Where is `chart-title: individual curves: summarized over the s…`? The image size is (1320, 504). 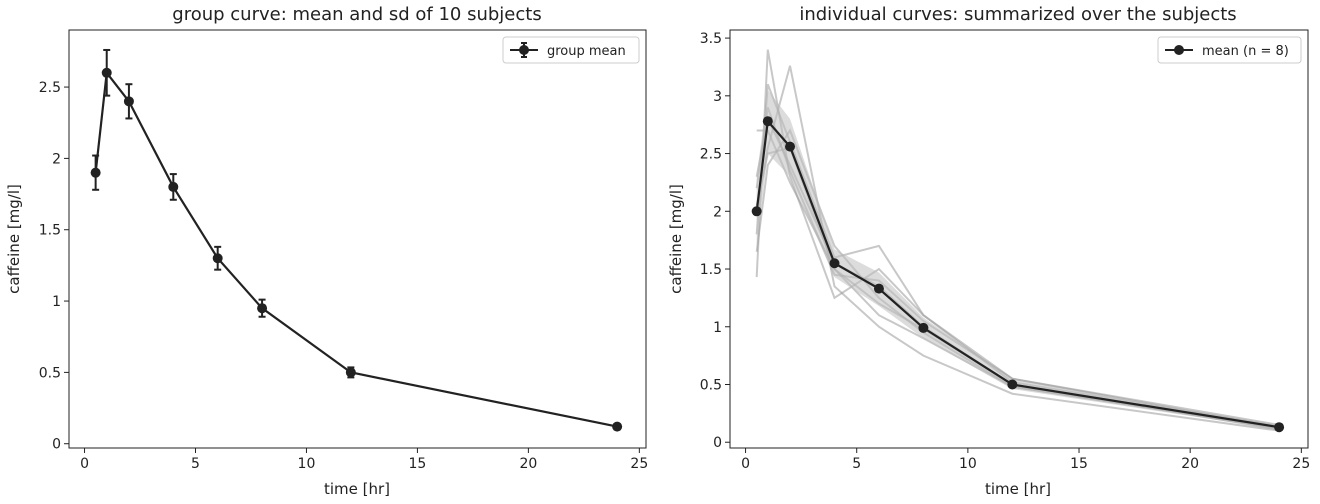
chart-title: individual curves: summarized over the s… is located at coordinates (1017, 14).